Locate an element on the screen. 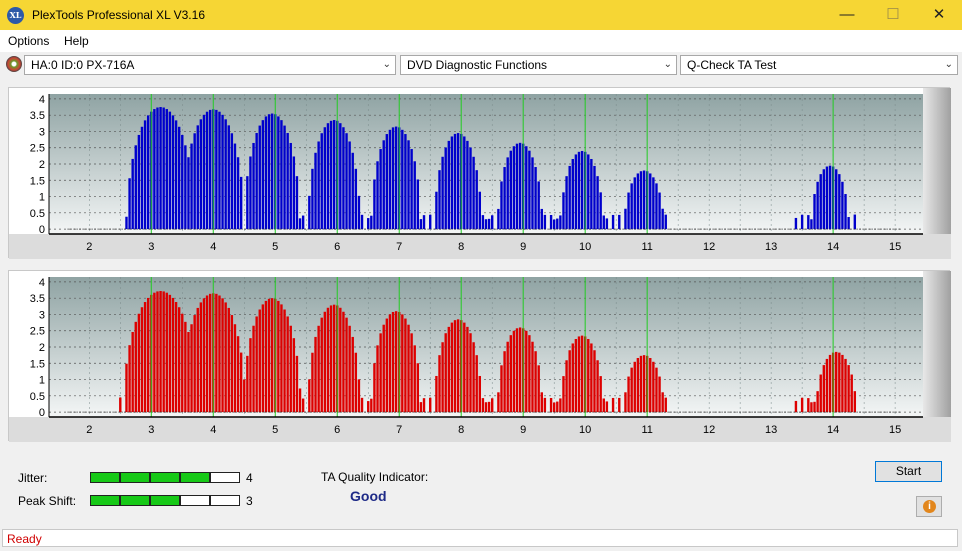 Image resolution: width=962 pixels, height=551 pixels. x-tick-label: 5 is located at coordinates (275, 247).